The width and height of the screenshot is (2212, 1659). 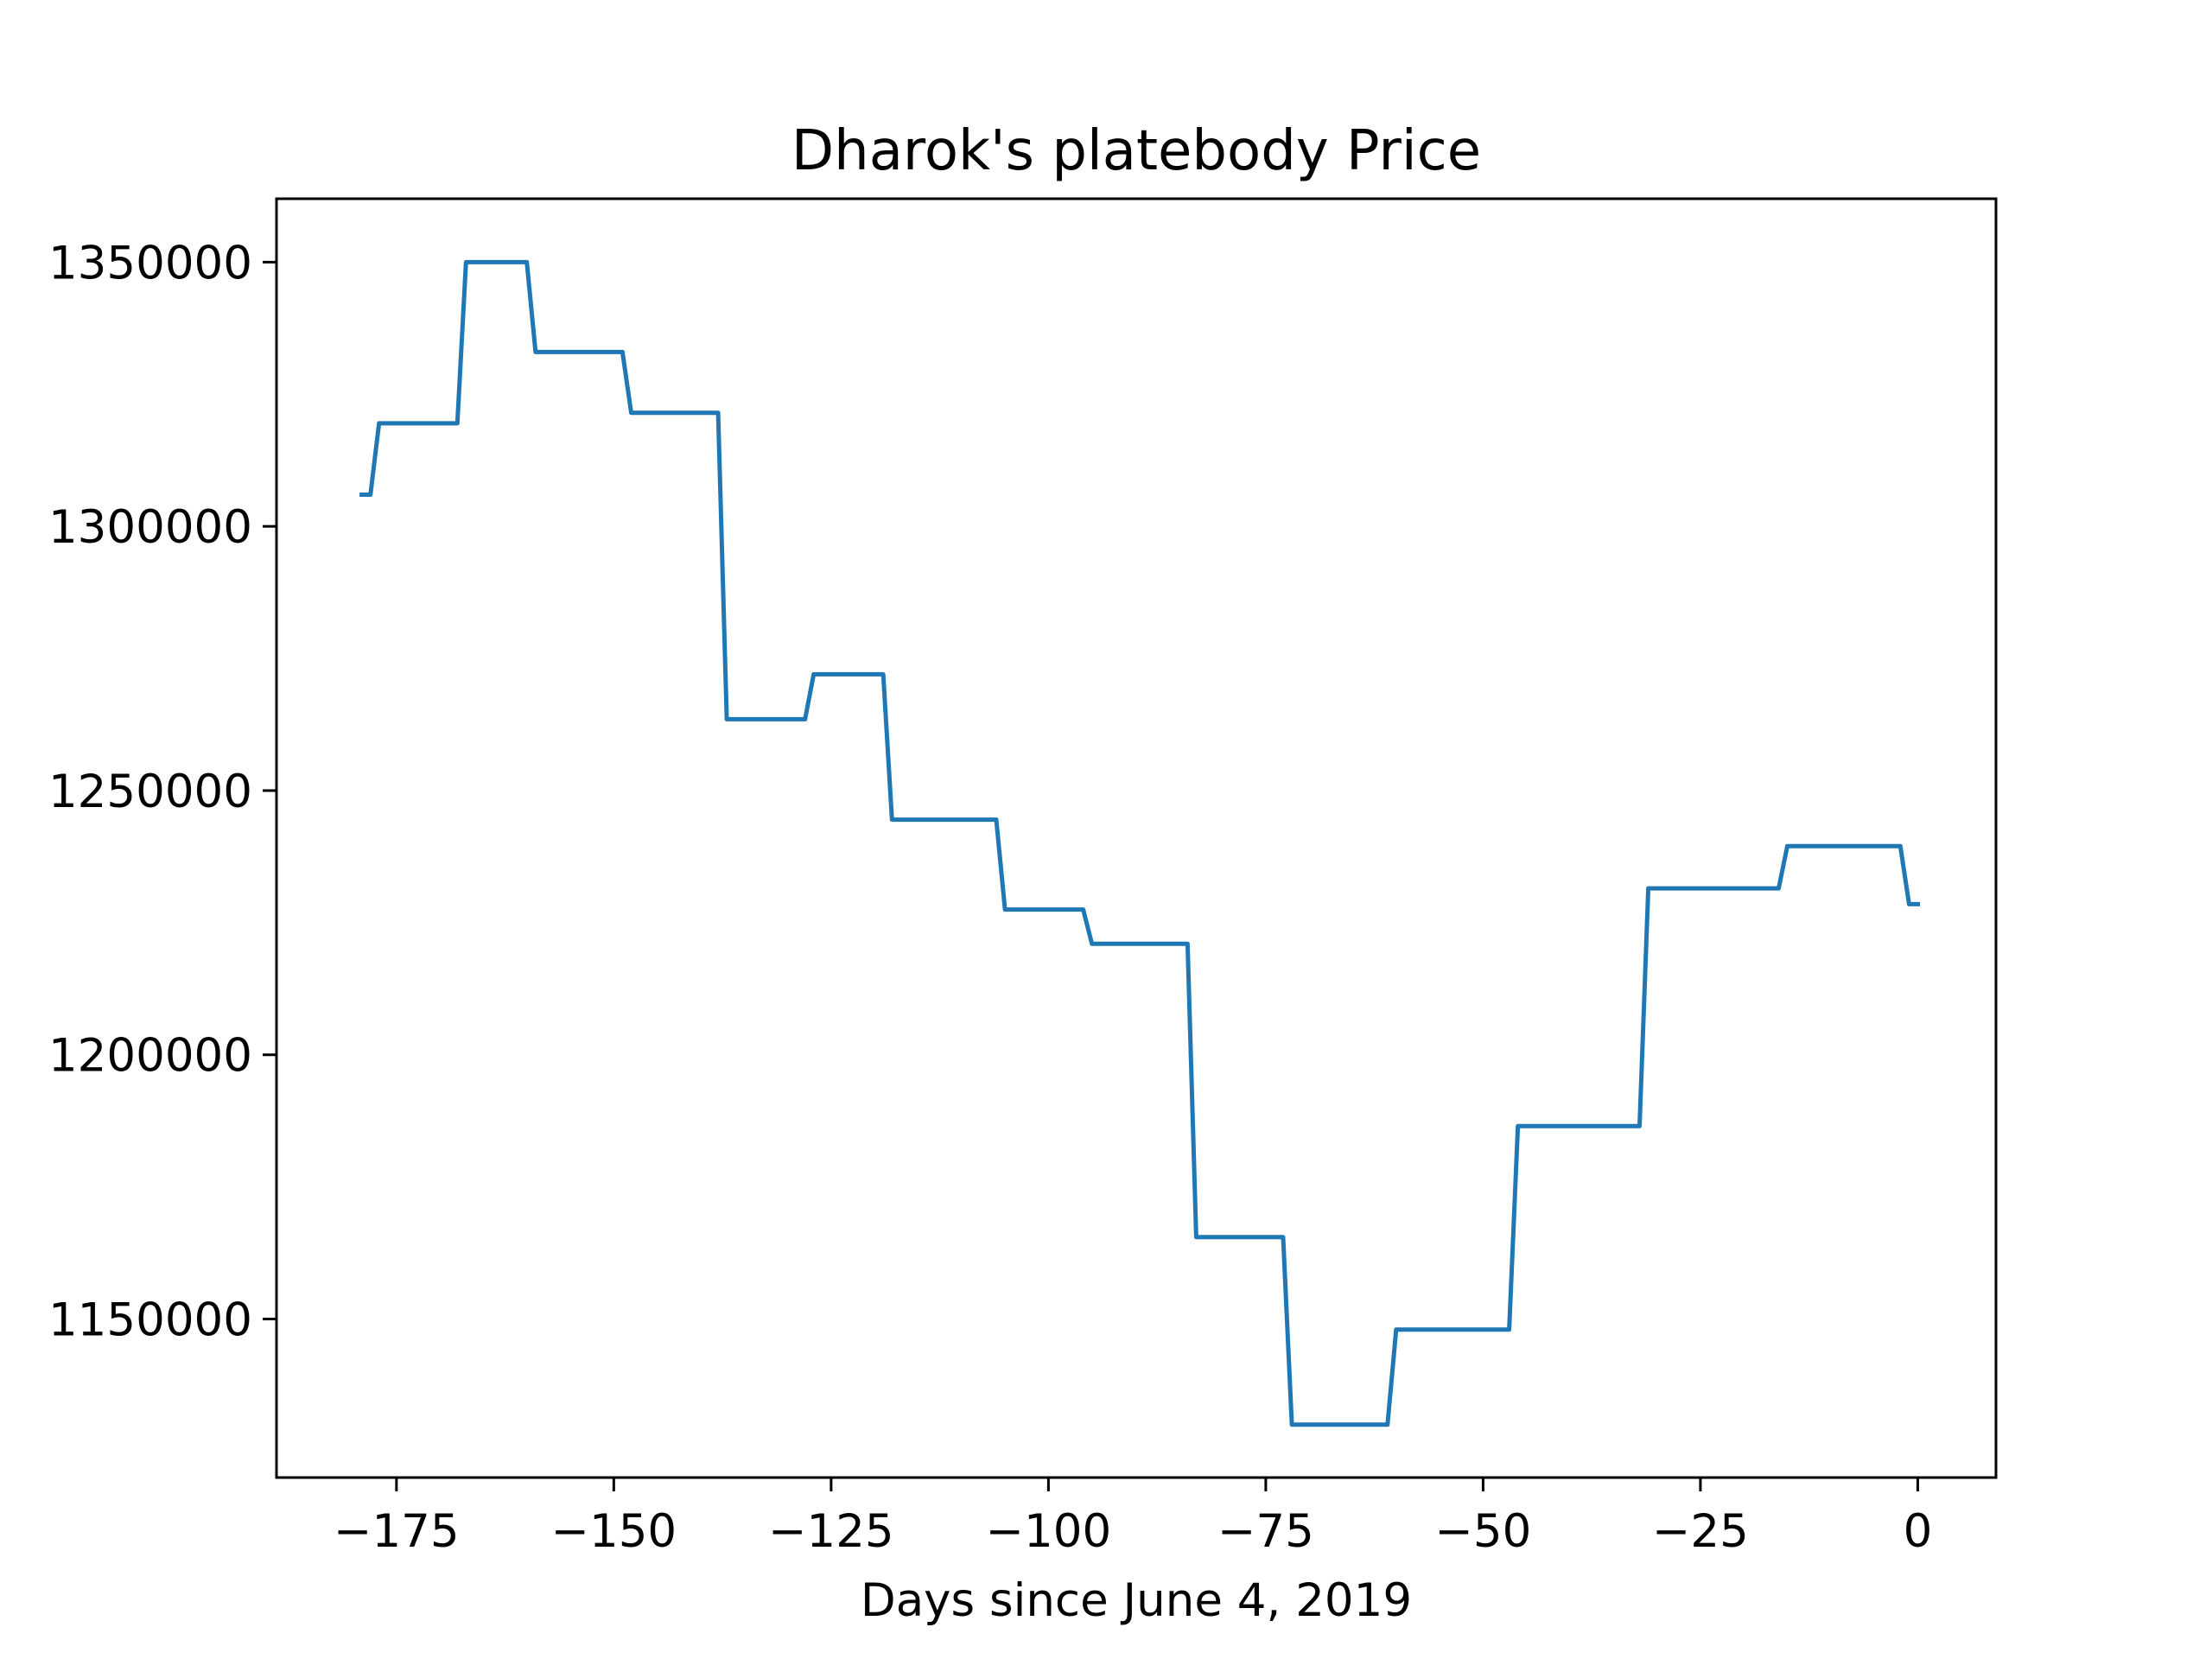 What do you see at coordinates (1049, 1531) in the screenshot?
I see `x-tick-label: −100` at bounding box center [1049, 1531].